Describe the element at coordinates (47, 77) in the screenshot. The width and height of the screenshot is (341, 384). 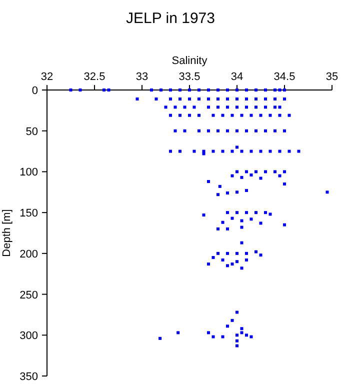
I see `x-tick-label: 32` at that location.